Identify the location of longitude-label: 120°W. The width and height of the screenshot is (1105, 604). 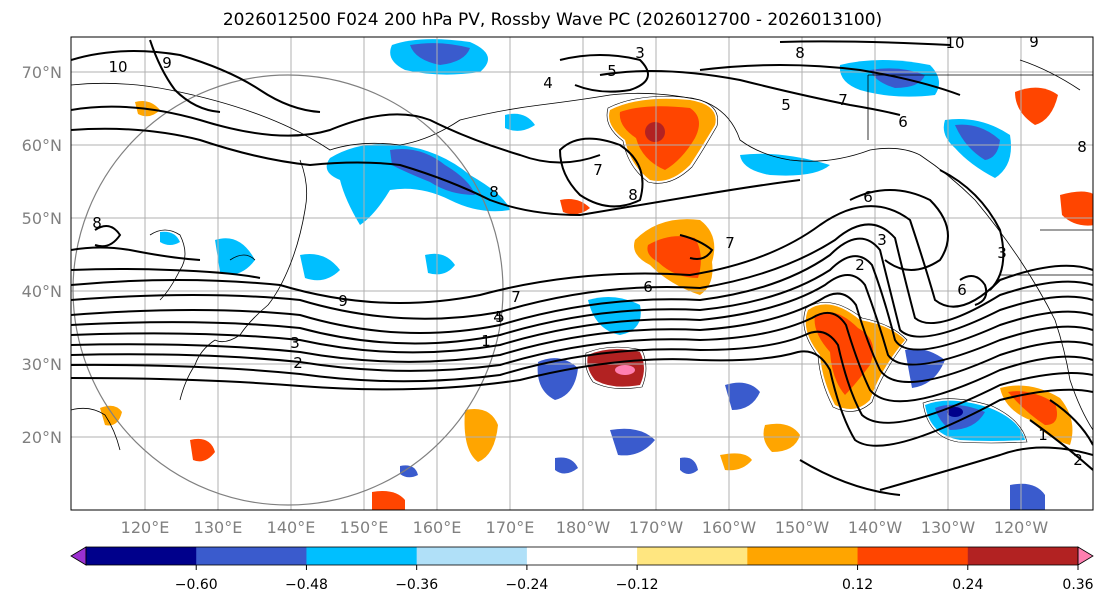
(1021, 527).